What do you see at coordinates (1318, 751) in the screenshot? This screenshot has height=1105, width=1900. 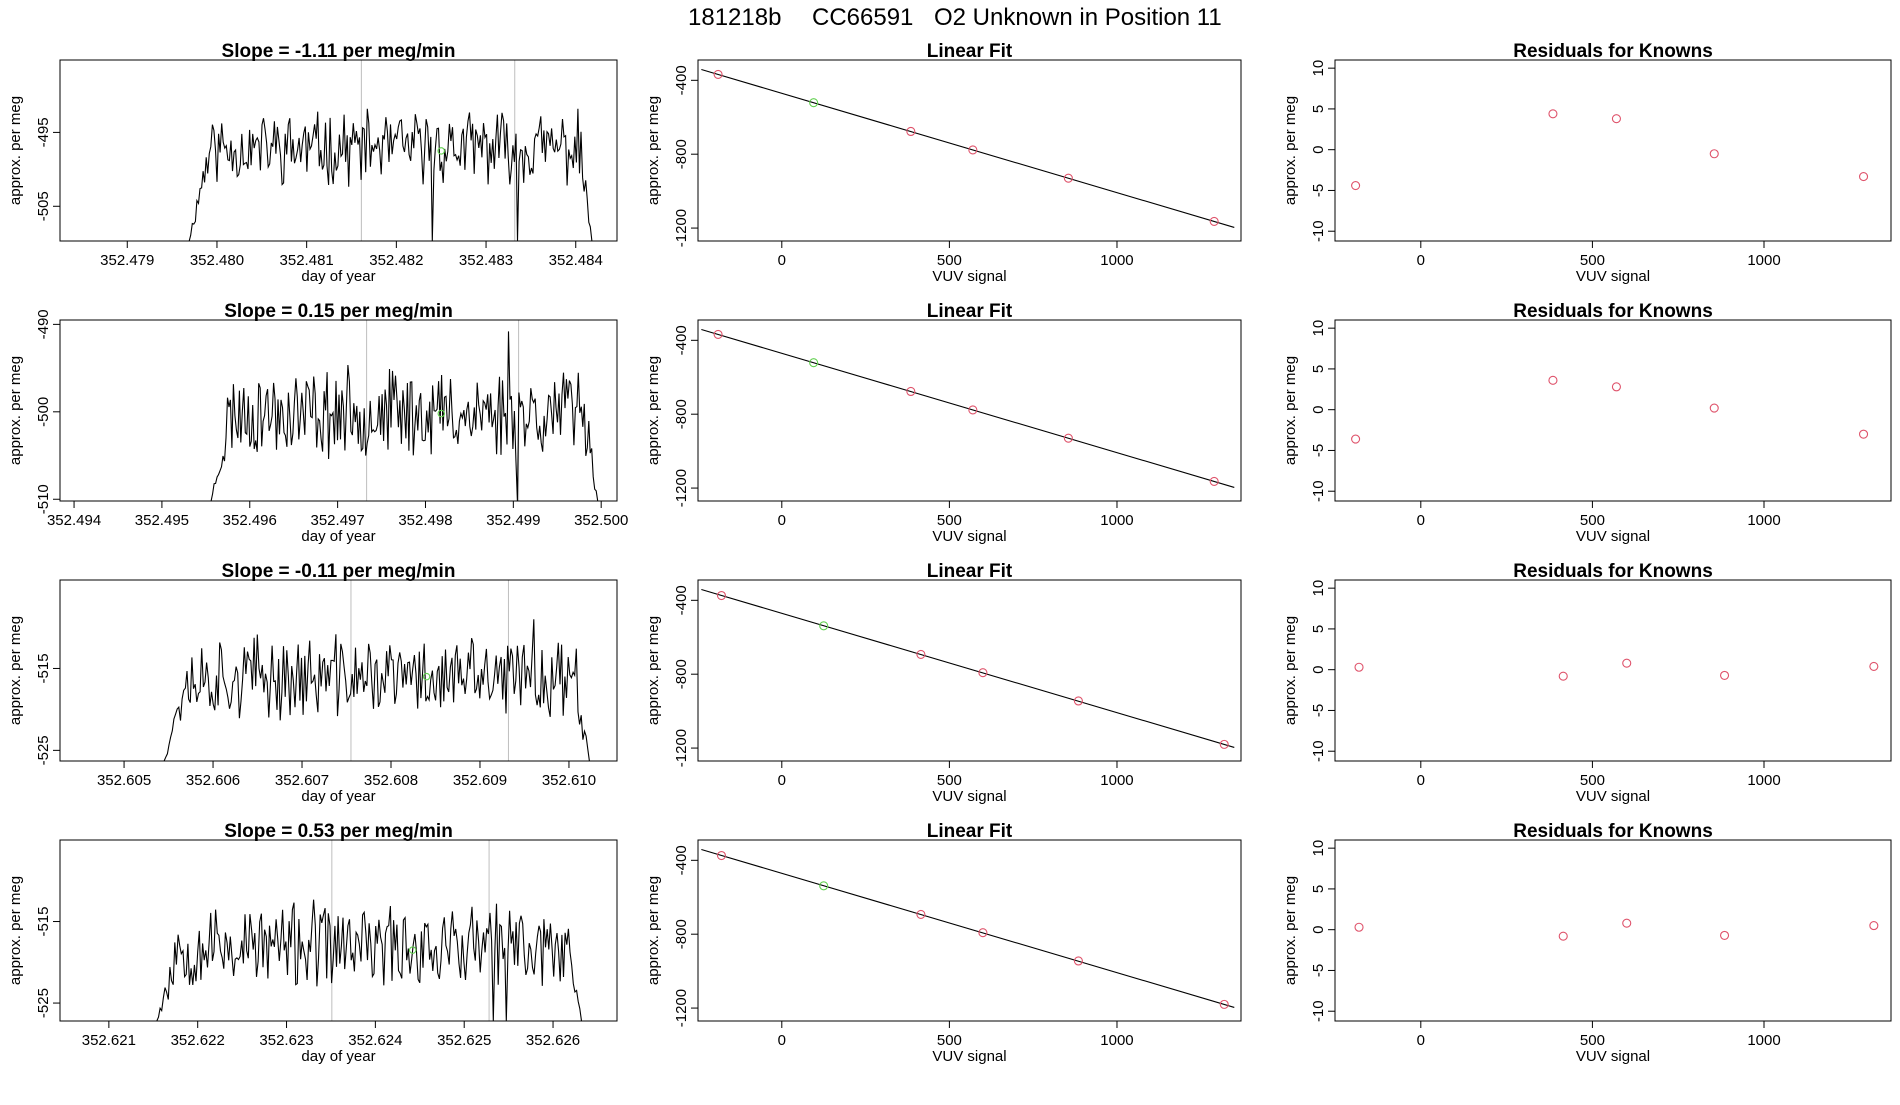 I see `y-tick-label: -10` at bounding box center [1318, 751].